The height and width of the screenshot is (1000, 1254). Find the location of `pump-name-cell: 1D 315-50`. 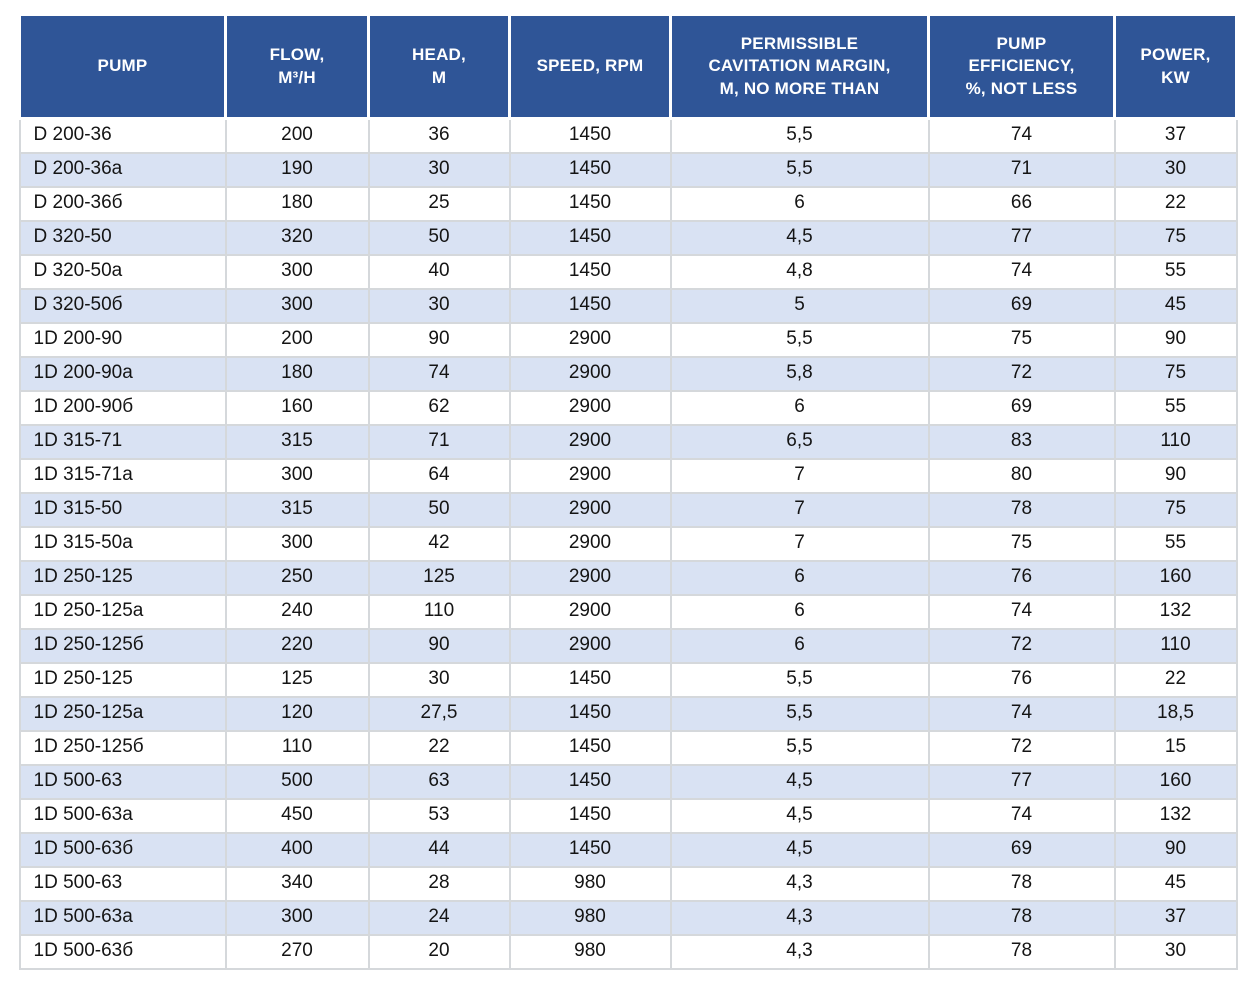

pump-name-cell: 1D 315-50 is located at coordinates (122, 510).